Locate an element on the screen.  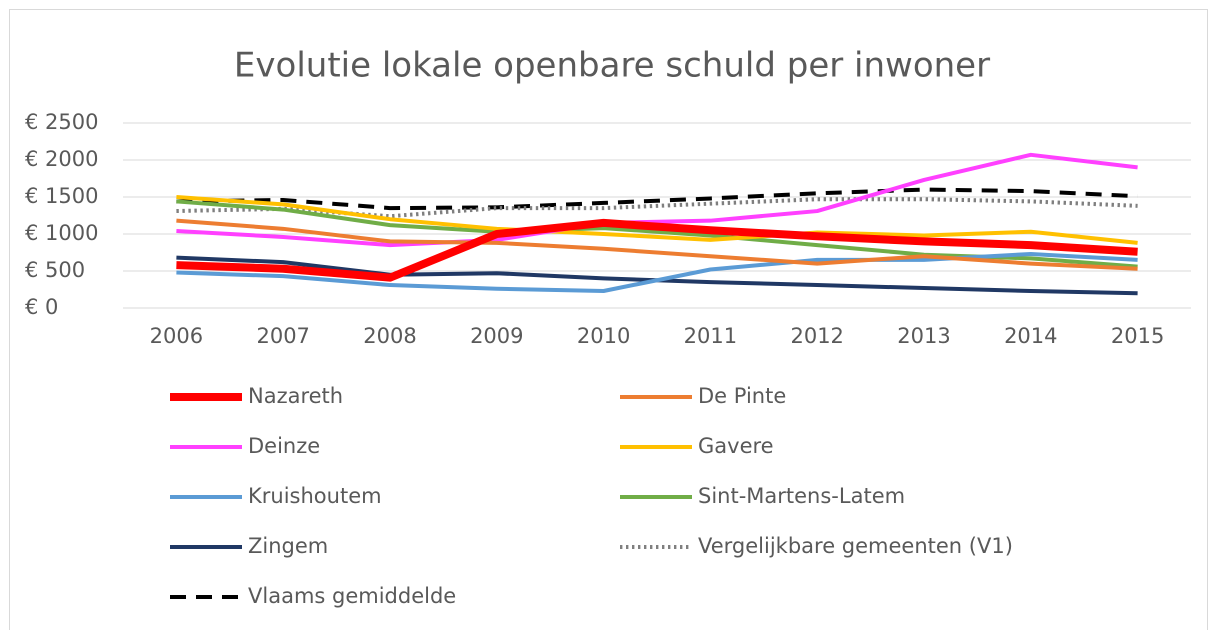
x-tick-label: 2013 is located at coordinates (923, 336).